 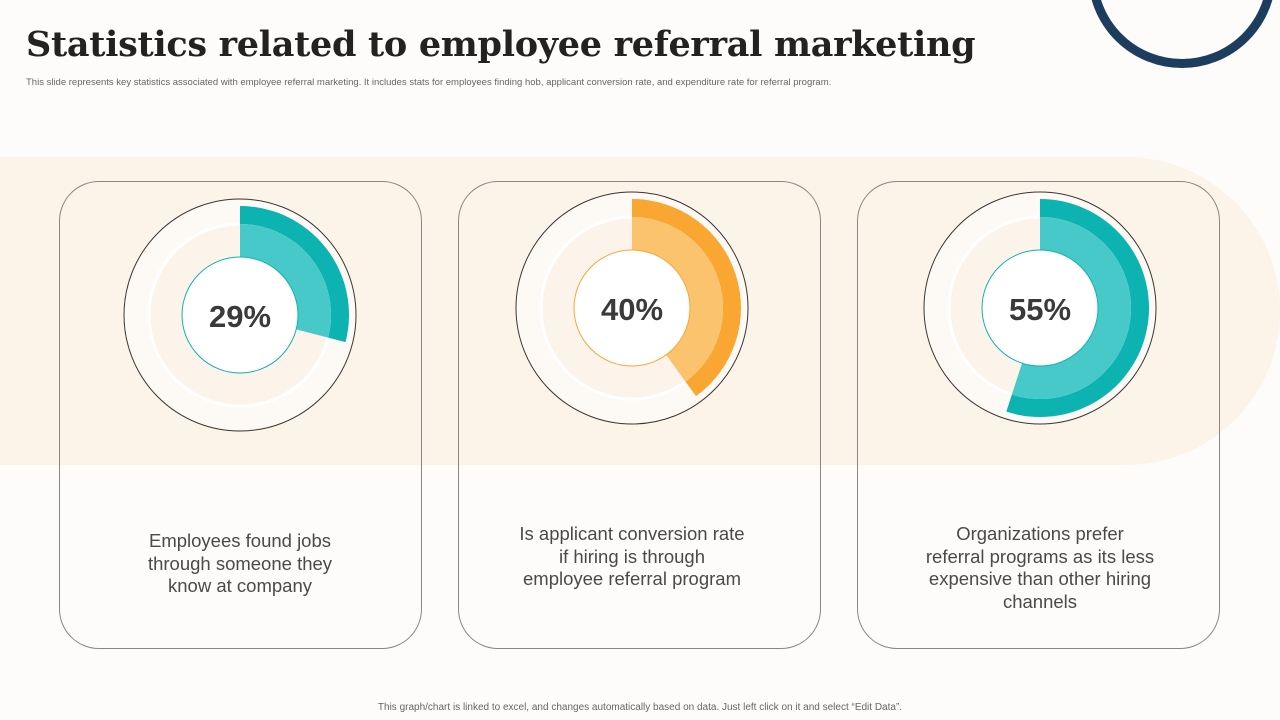 What do you see at coordinates (1182, 34) in the screenshot?
I see `decorative-ring` at bounding box center [1182, 34].